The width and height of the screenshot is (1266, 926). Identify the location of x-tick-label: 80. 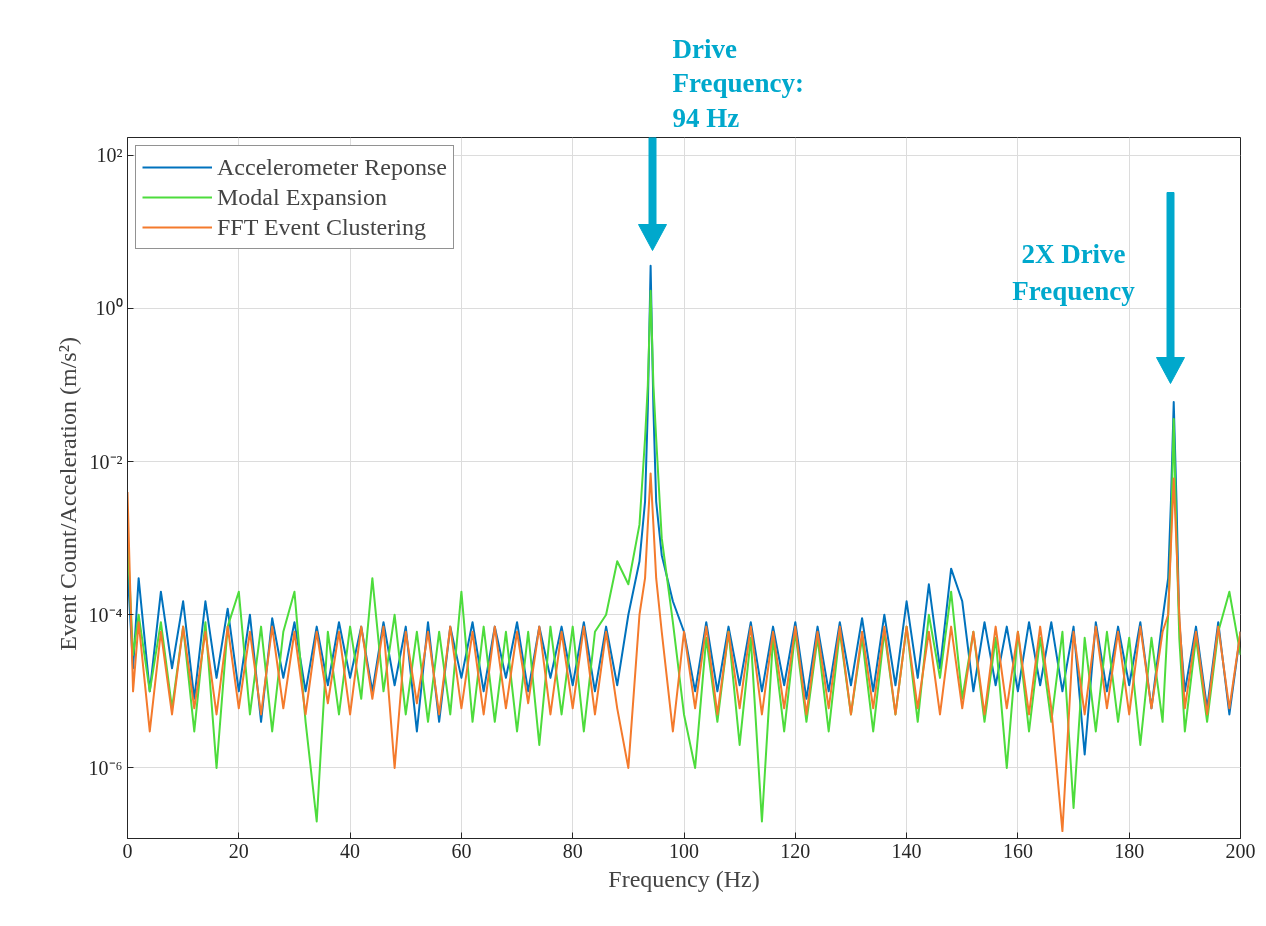
(572, 850).